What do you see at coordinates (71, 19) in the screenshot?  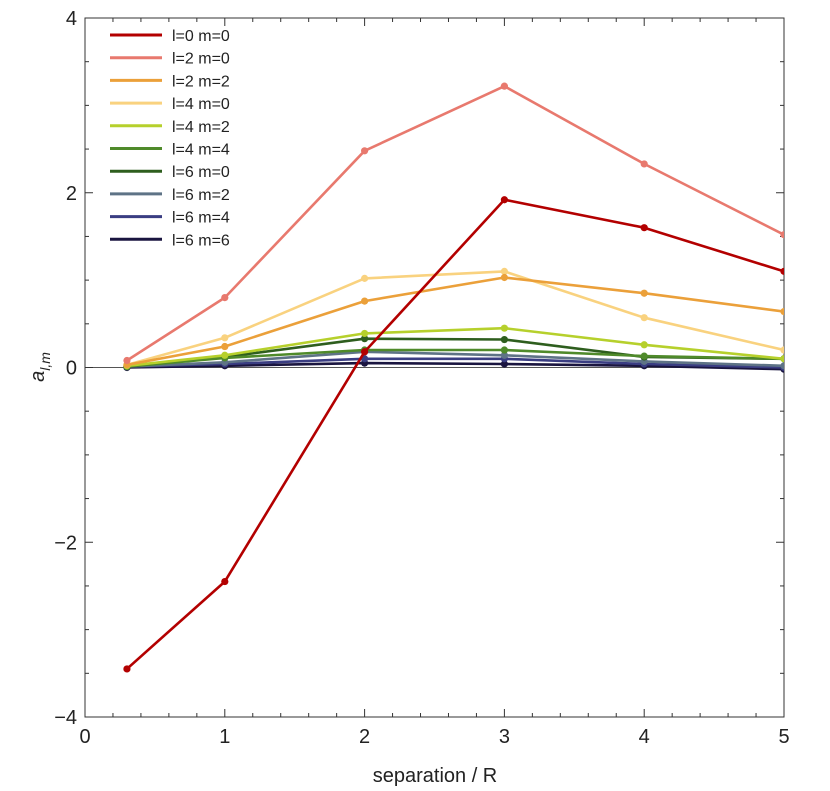 I see `y-tick-label: 4` at bounding box center [71, 19].